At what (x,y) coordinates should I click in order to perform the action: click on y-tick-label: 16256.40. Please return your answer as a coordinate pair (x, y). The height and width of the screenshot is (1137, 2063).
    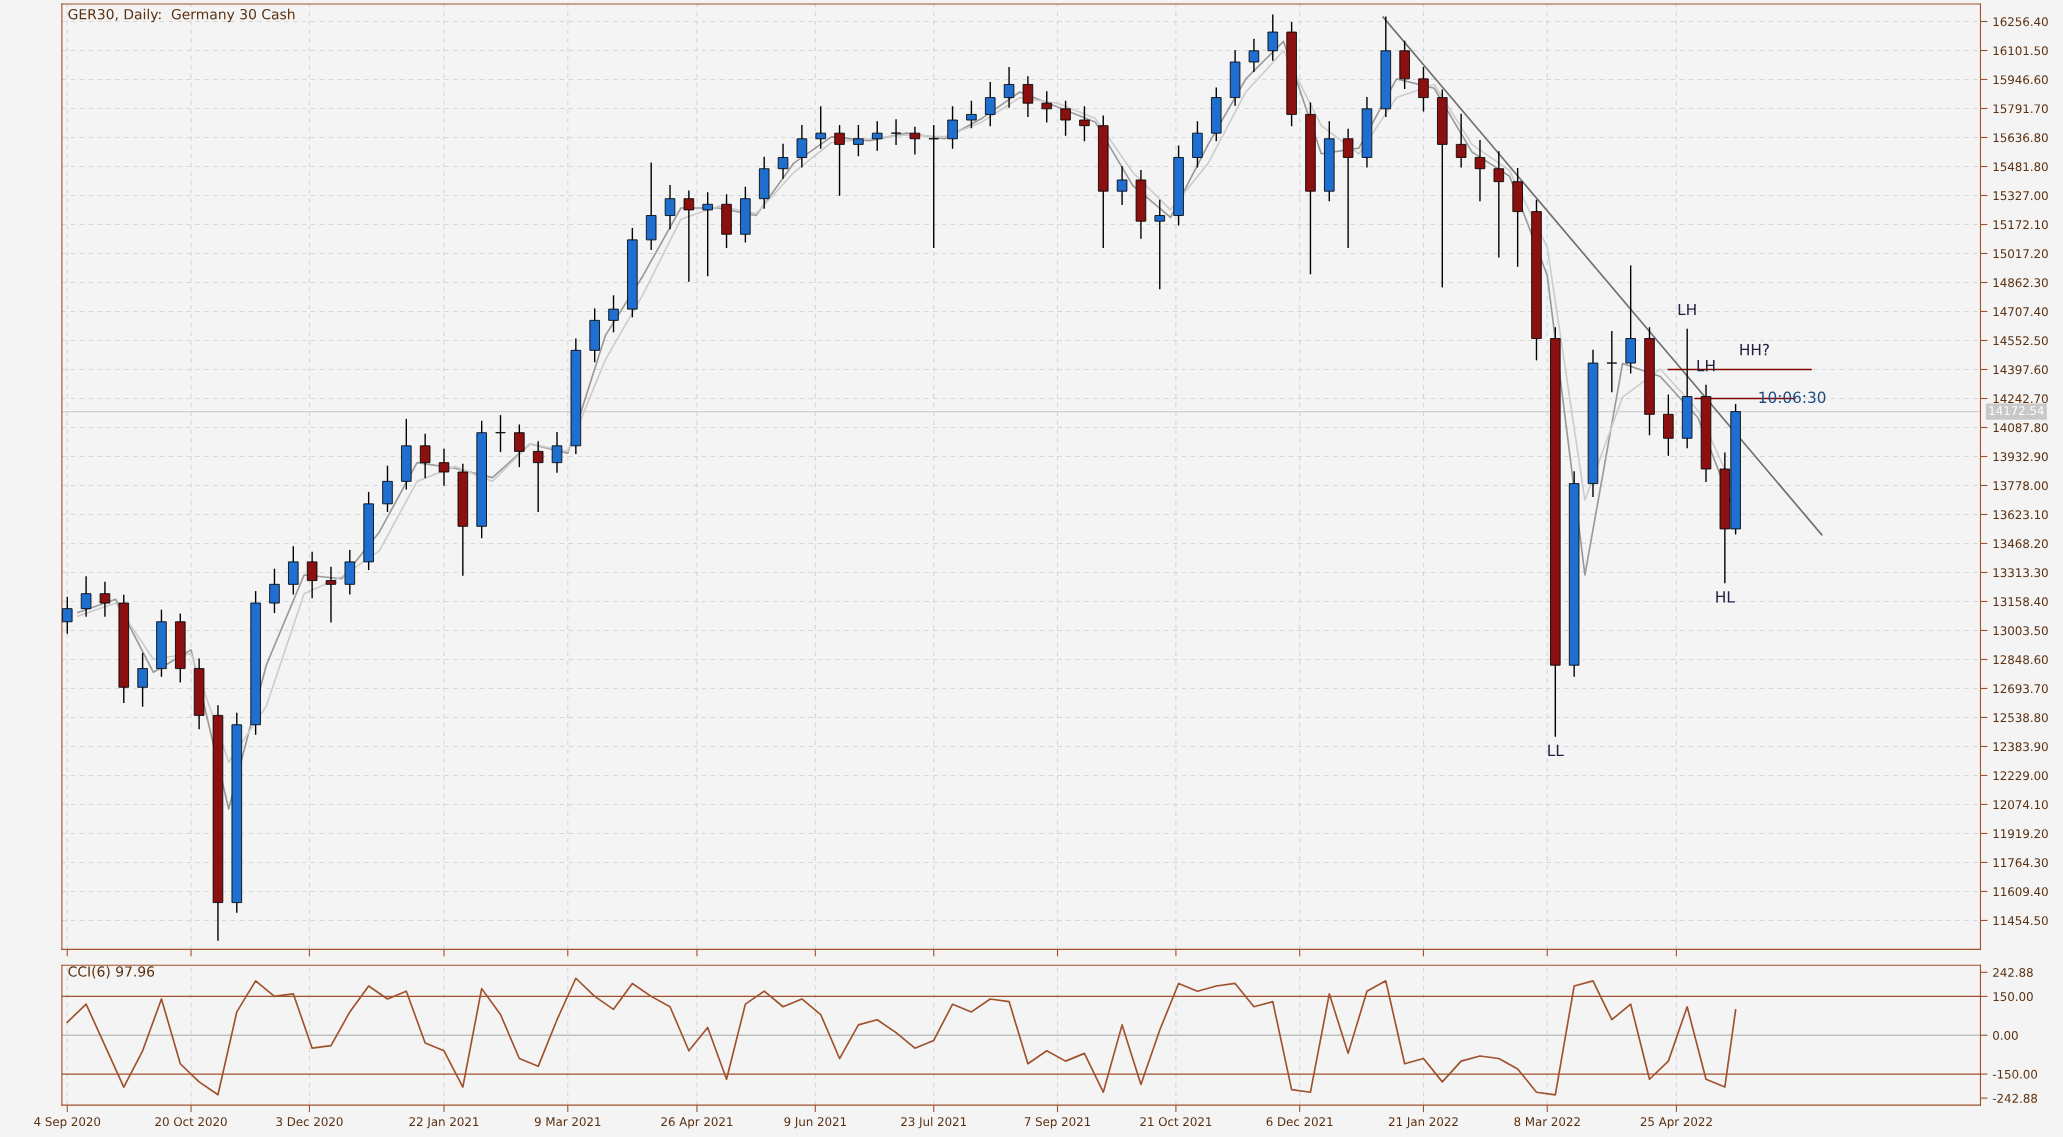
    Looking at the image, I should click on (2020, 22).